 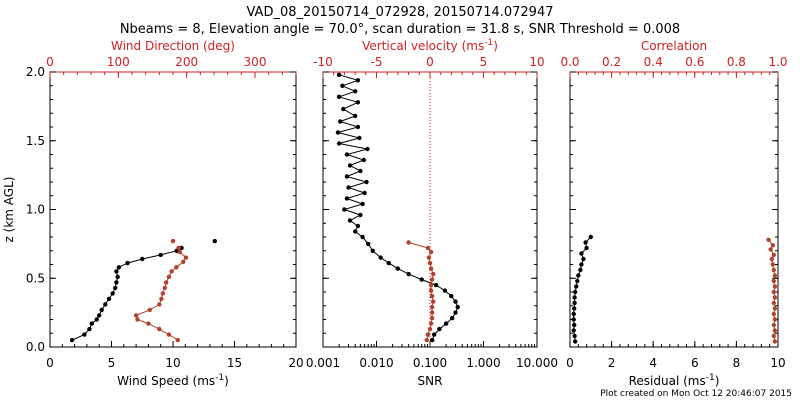 What do you see at coordinates (695, 363) in the screenshot?
I see `x-tick-label: 6` at bounding box center [695, 363].